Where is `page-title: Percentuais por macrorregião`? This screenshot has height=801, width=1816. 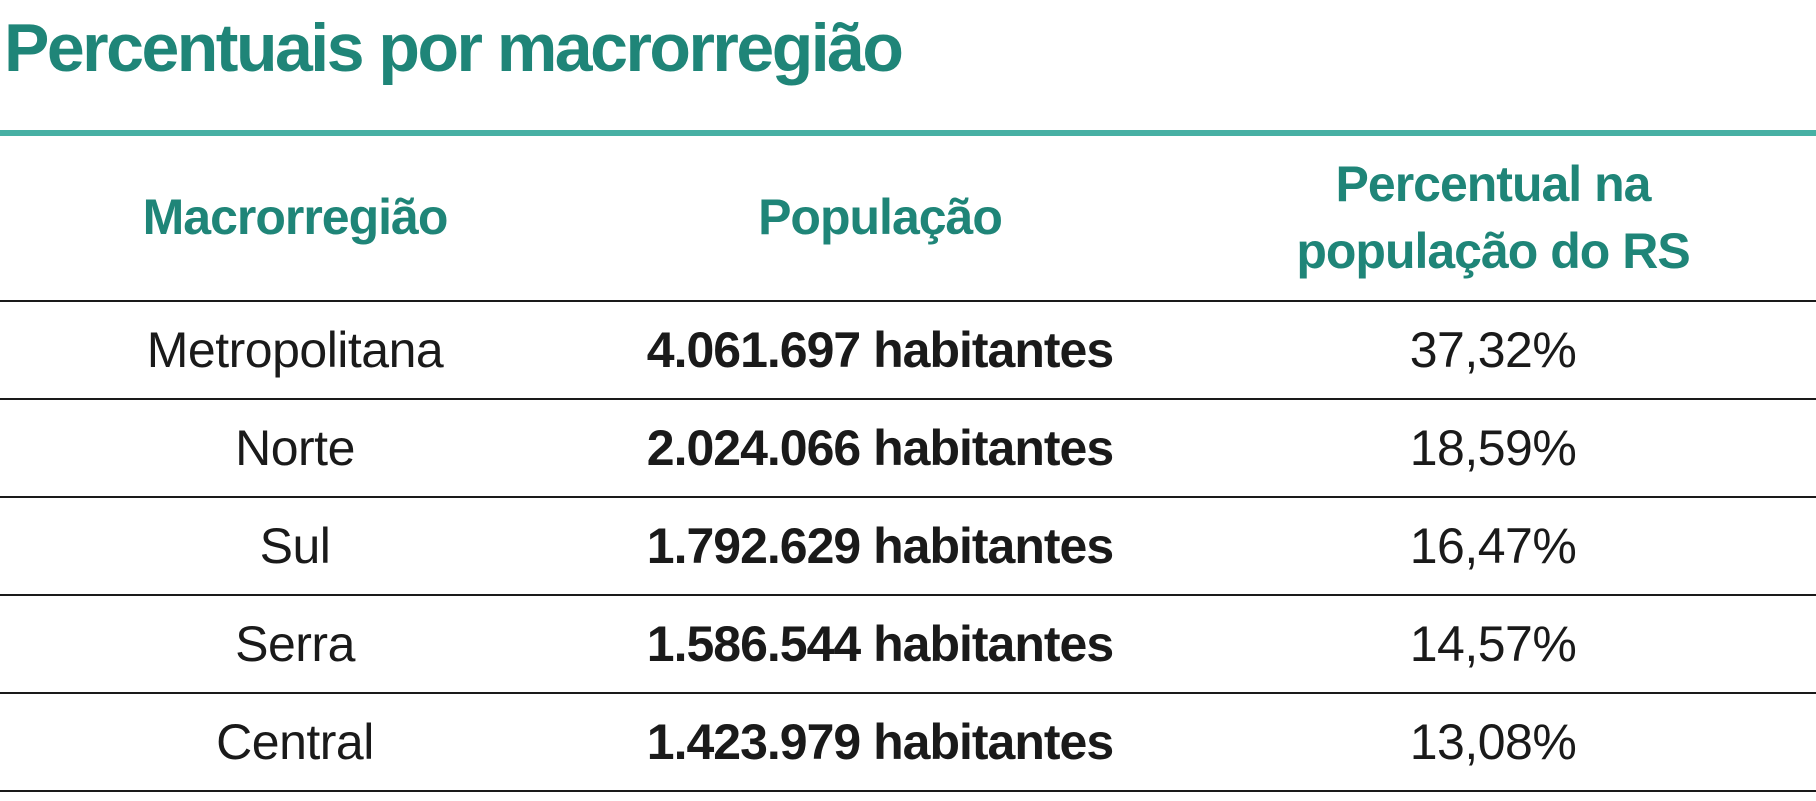
page-title: Percentuais por macrorregião is located at coordinates (454, 48).